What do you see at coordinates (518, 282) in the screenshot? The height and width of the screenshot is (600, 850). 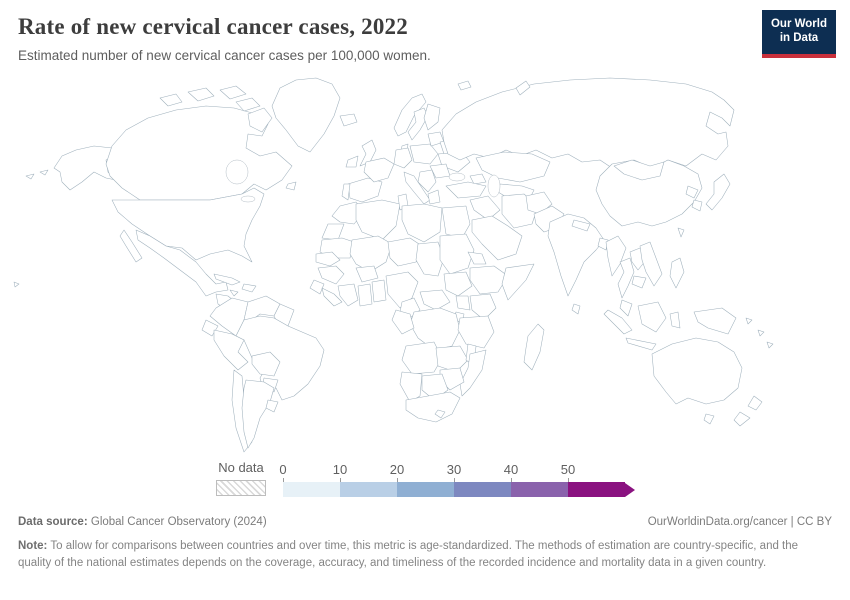 I see `map-region-somalia` at bounding box center [518, 282].